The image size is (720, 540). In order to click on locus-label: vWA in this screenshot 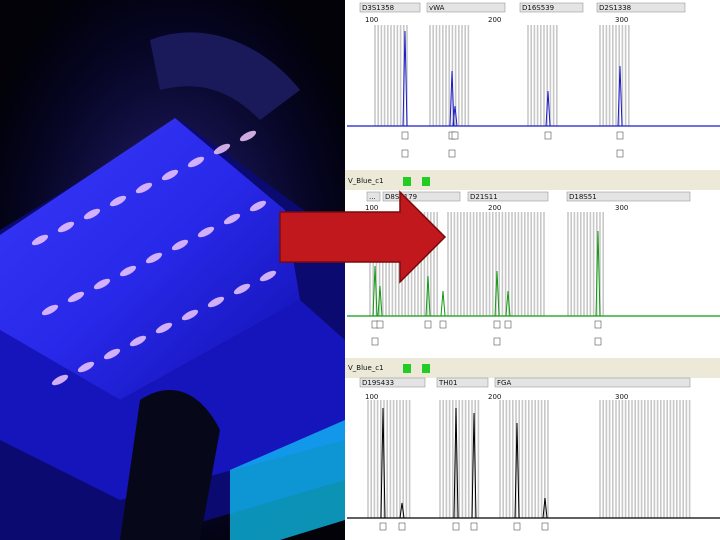, I will do `click(437, 8)`.